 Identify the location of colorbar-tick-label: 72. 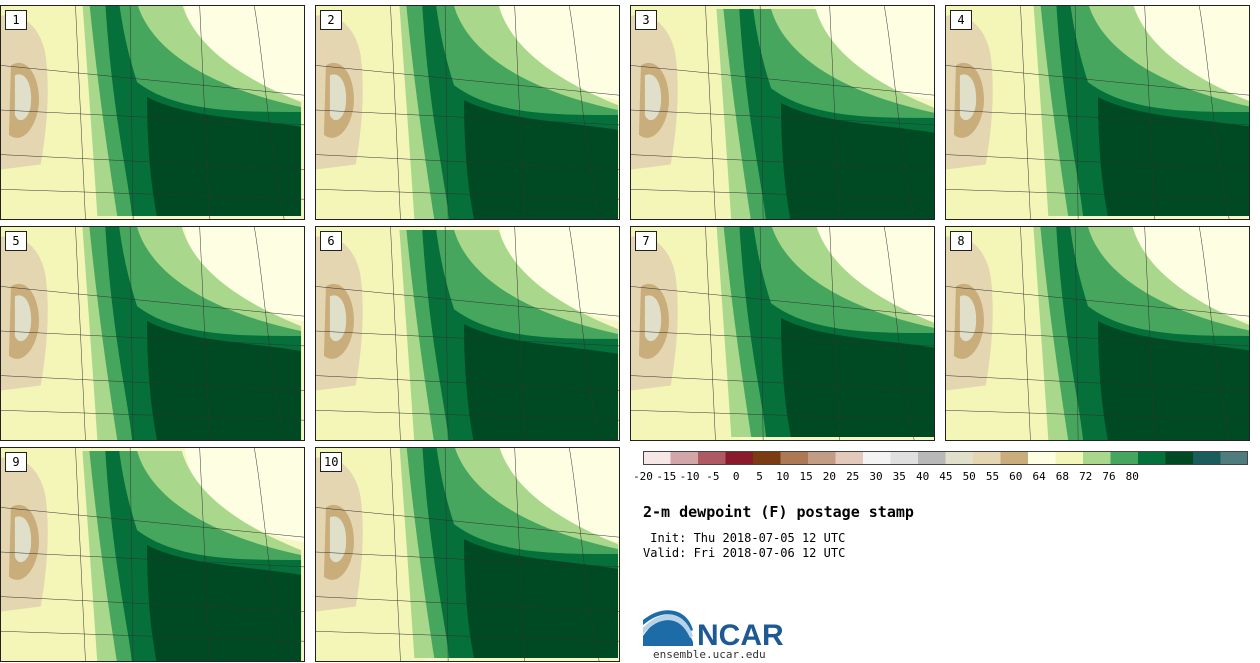
(1086, 476).